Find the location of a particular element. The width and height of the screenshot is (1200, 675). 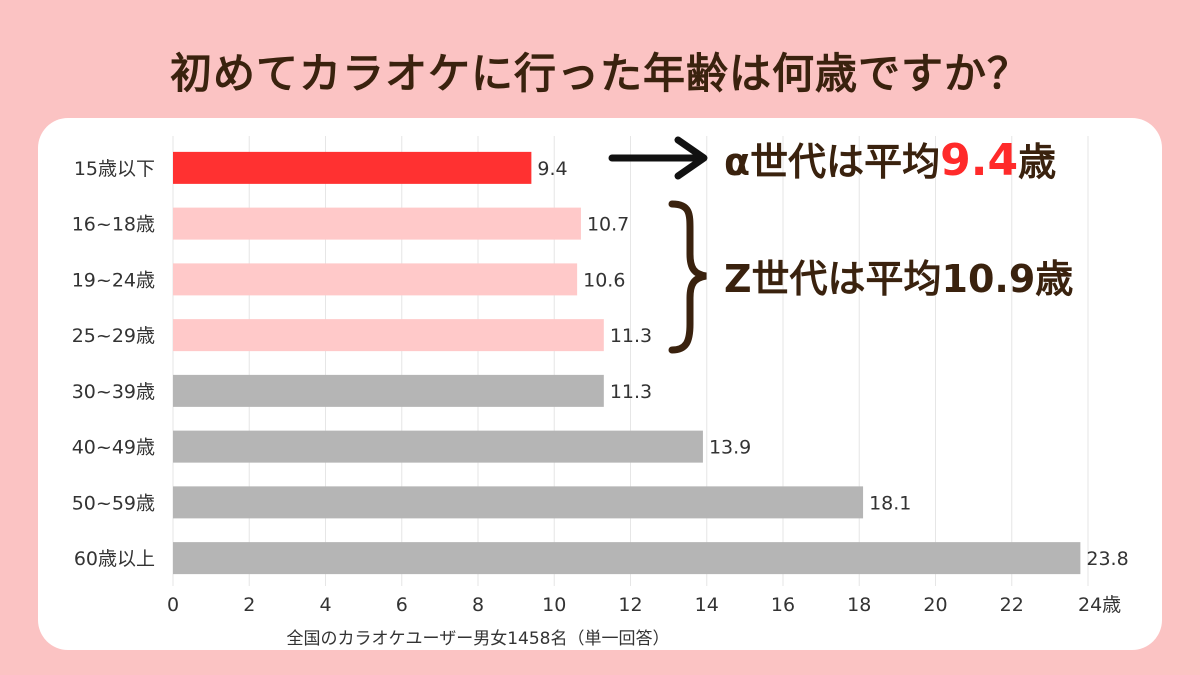

value-label: 13.9 is located at coordinates (730, 448).